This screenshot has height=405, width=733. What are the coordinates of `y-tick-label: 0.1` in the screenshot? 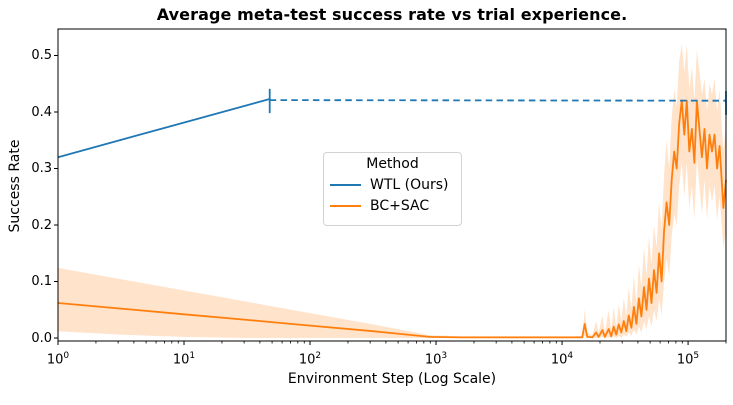 It's located at (41, 281).